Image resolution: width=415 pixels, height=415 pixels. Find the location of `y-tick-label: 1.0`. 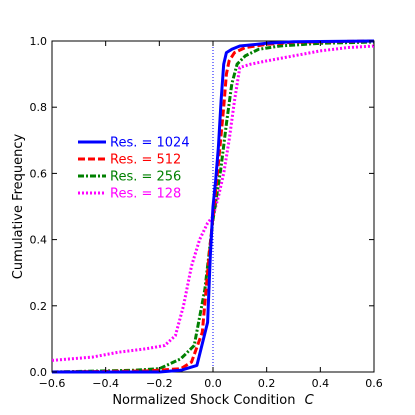

y-tick-label: 1.0 is located at coordinates (39, 41).